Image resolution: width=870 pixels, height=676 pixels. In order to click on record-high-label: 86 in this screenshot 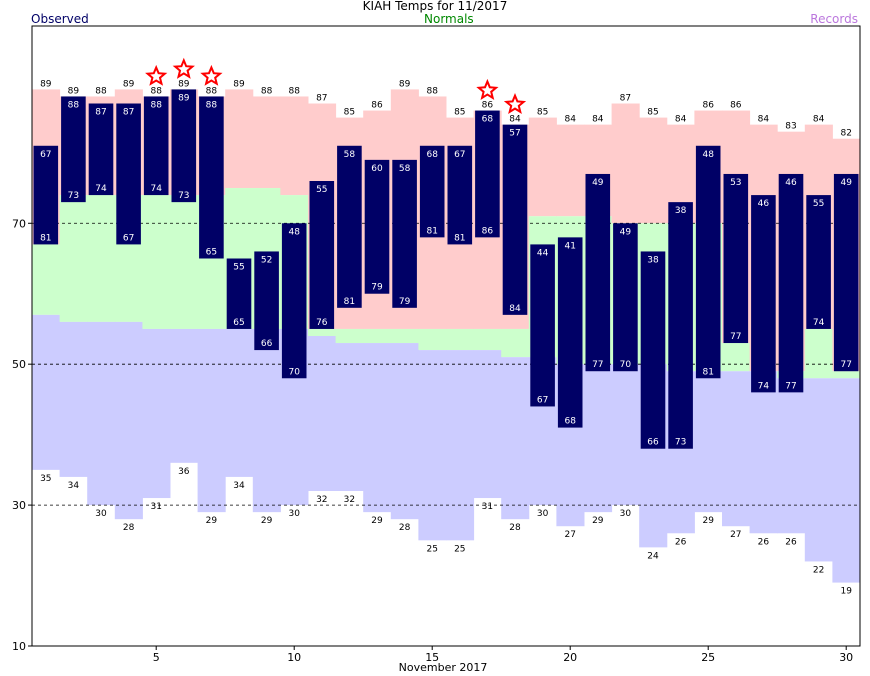, I will do `click(736, 106)`.